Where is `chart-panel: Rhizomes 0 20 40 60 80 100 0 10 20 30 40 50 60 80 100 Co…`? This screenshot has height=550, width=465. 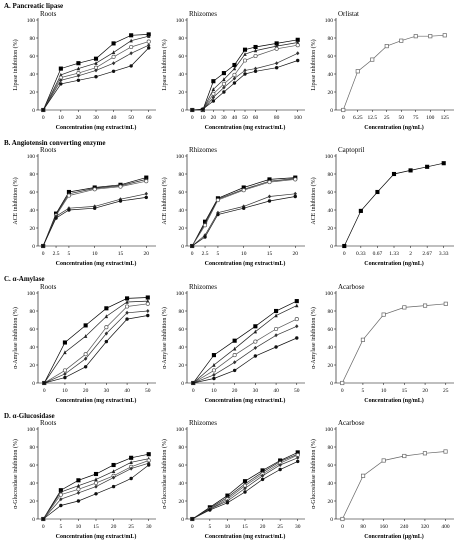
chart-panel: Rhizomes 0 20 40 60 80 100 0 10 20 30 40 50 60 80 100 Co… is located at coordinates (233, 70).